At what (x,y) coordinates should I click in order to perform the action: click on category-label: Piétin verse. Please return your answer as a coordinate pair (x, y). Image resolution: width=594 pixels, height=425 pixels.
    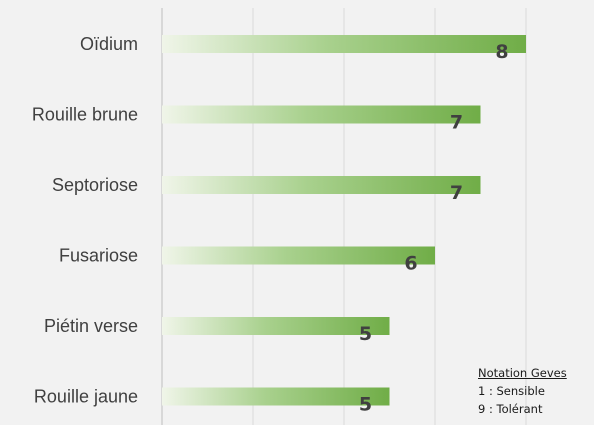
    Looking at the image, I should click on (91, 326).